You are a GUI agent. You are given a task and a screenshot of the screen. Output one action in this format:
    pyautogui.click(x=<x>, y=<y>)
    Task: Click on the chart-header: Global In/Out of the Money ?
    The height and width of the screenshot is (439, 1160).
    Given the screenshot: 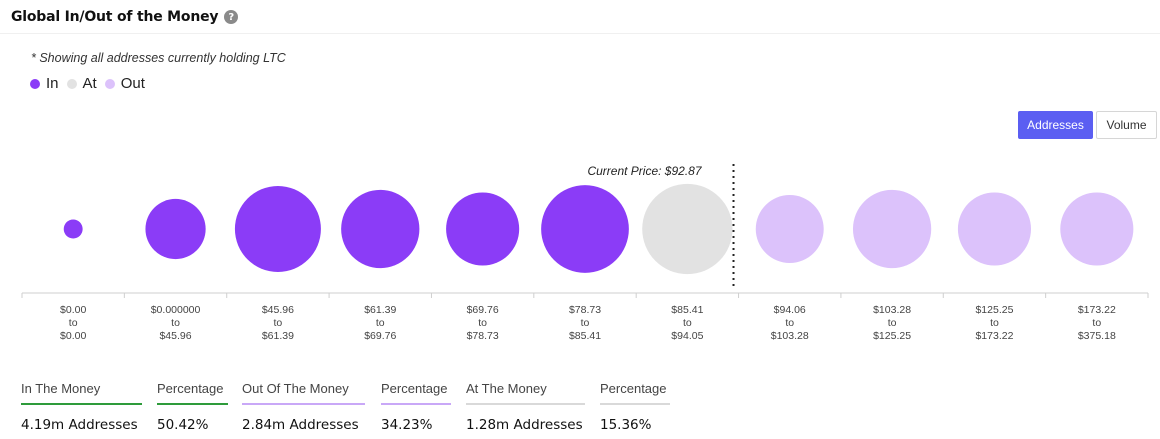 What is the action you would take?
    pyautogui.click(x=125, y=17)
    